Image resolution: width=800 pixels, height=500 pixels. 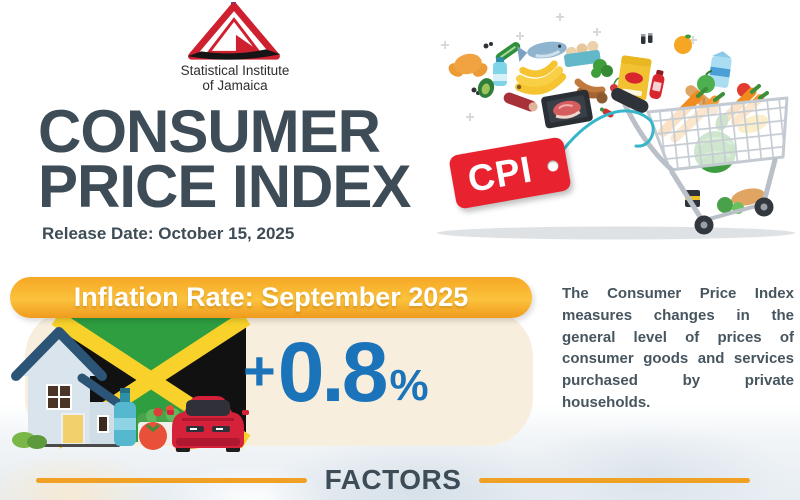 What do you see at coordinates (647, 38) in the screenshot?
I see `spice-shakers-icon` at bounding box center [647, 38].